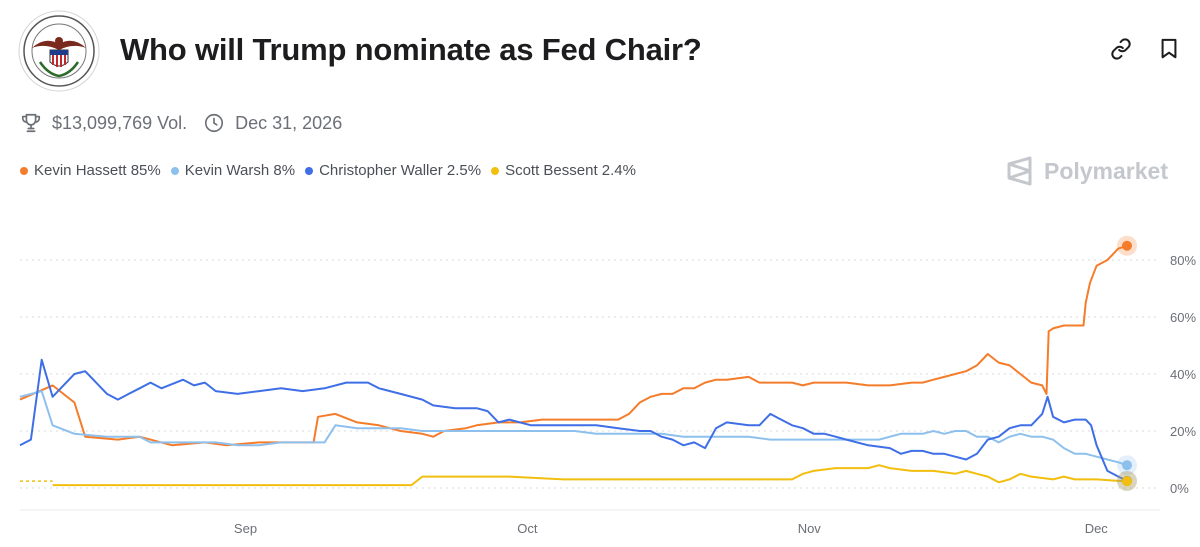  What do you see at coordinates (573, 428) in the screenshot?
I see `series-line-kevin-warsh` at bounding box center [573, 428].